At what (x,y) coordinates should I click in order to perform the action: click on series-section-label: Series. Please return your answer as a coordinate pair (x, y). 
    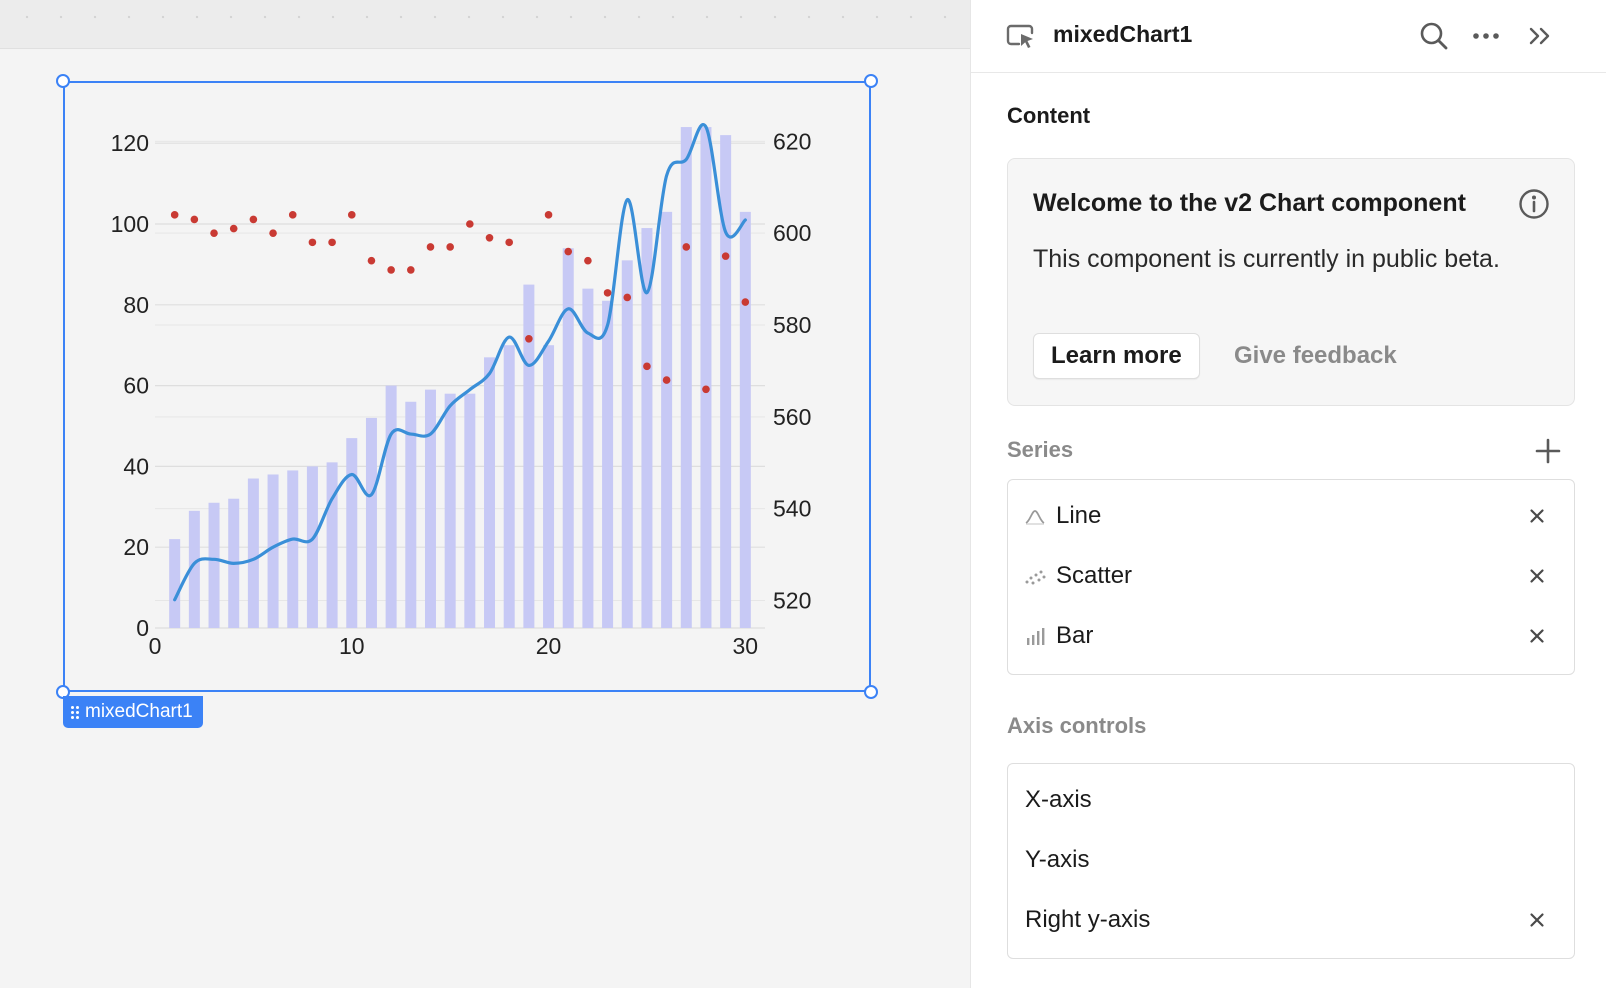
    Looking at the image, I should click on (1040, 449).